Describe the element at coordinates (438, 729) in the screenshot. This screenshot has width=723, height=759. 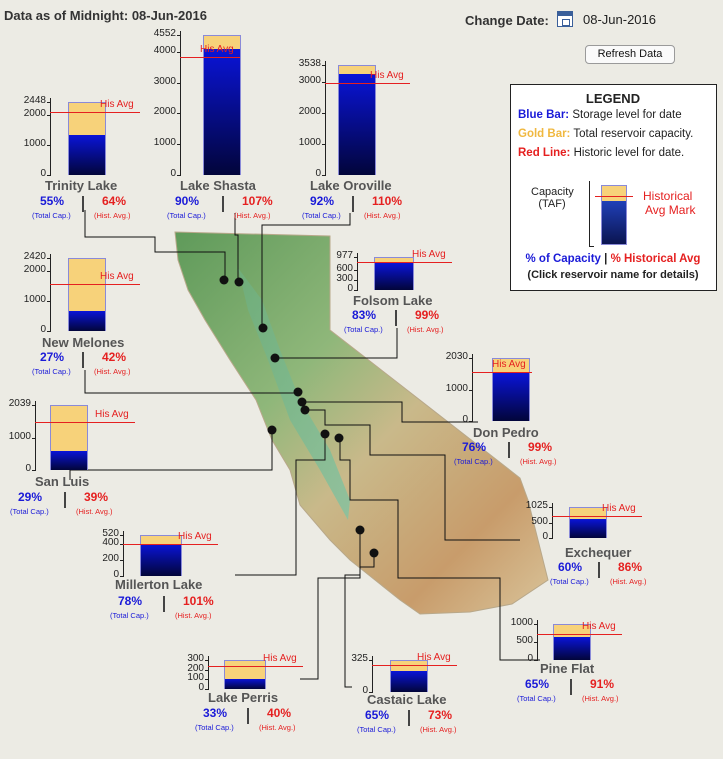
I see `castaic-lake-hist-avg-label: (Hist. Avg.)` at that location.